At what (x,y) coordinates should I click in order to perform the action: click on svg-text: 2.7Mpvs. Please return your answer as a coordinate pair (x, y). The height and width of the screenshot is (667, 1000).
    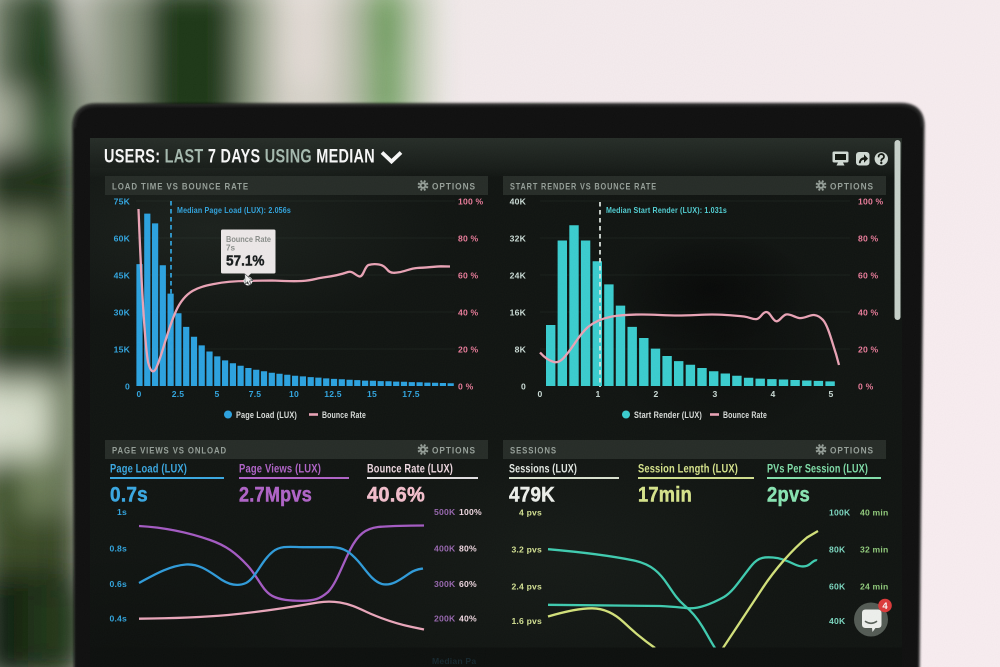
    Looking at the image, I should click on (275, 495).